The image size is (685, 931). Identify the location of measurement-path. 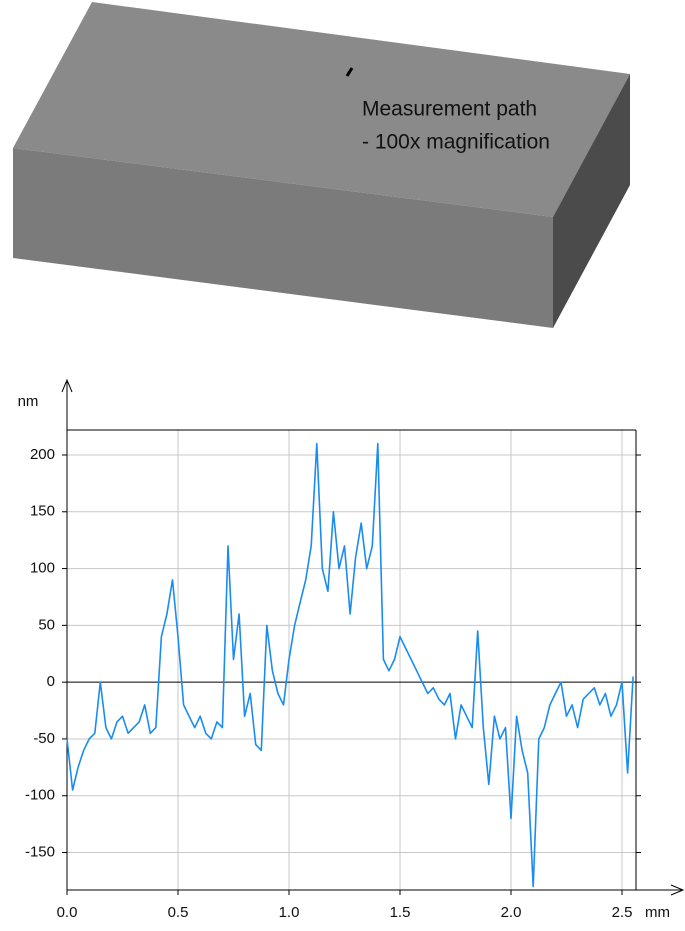
(349, 72).